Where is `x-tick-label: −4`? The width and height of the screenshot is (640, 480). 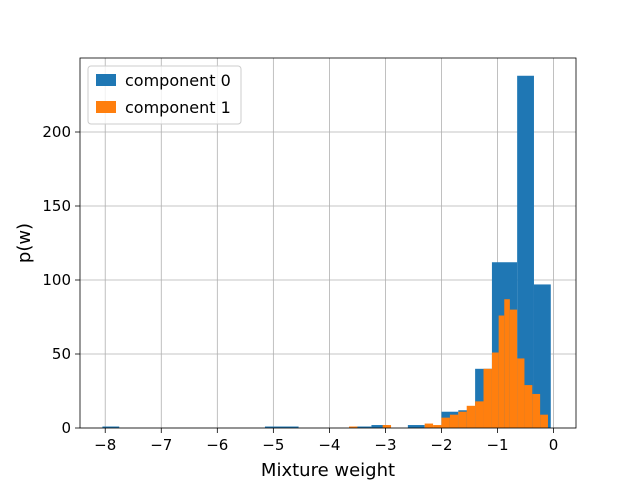 x-tick-label: −4 is located at coordinates (329, 445).